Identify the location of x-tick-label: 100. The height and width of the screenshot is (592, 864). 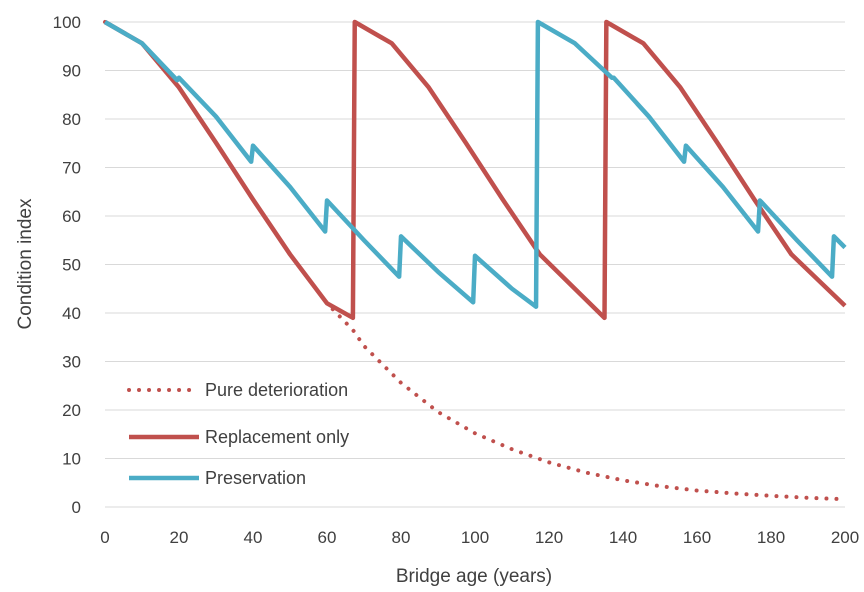
(475, 537).